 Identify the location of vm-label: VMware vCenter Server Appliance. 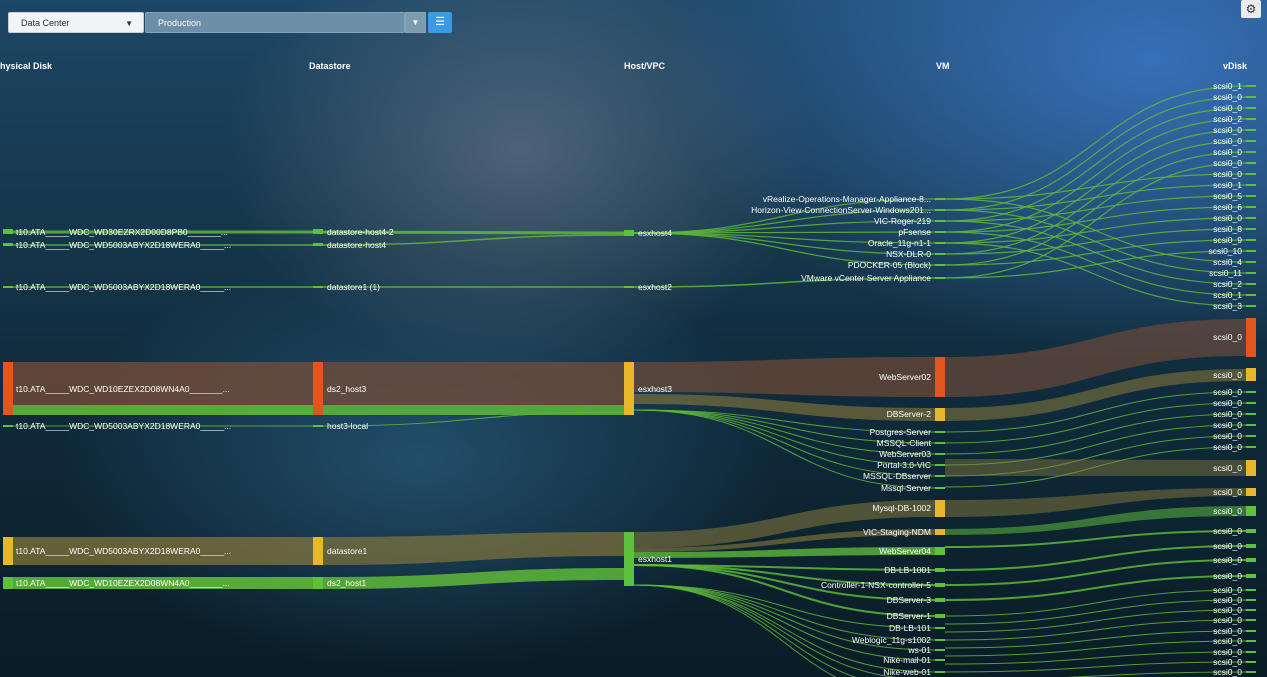
(866, 278).